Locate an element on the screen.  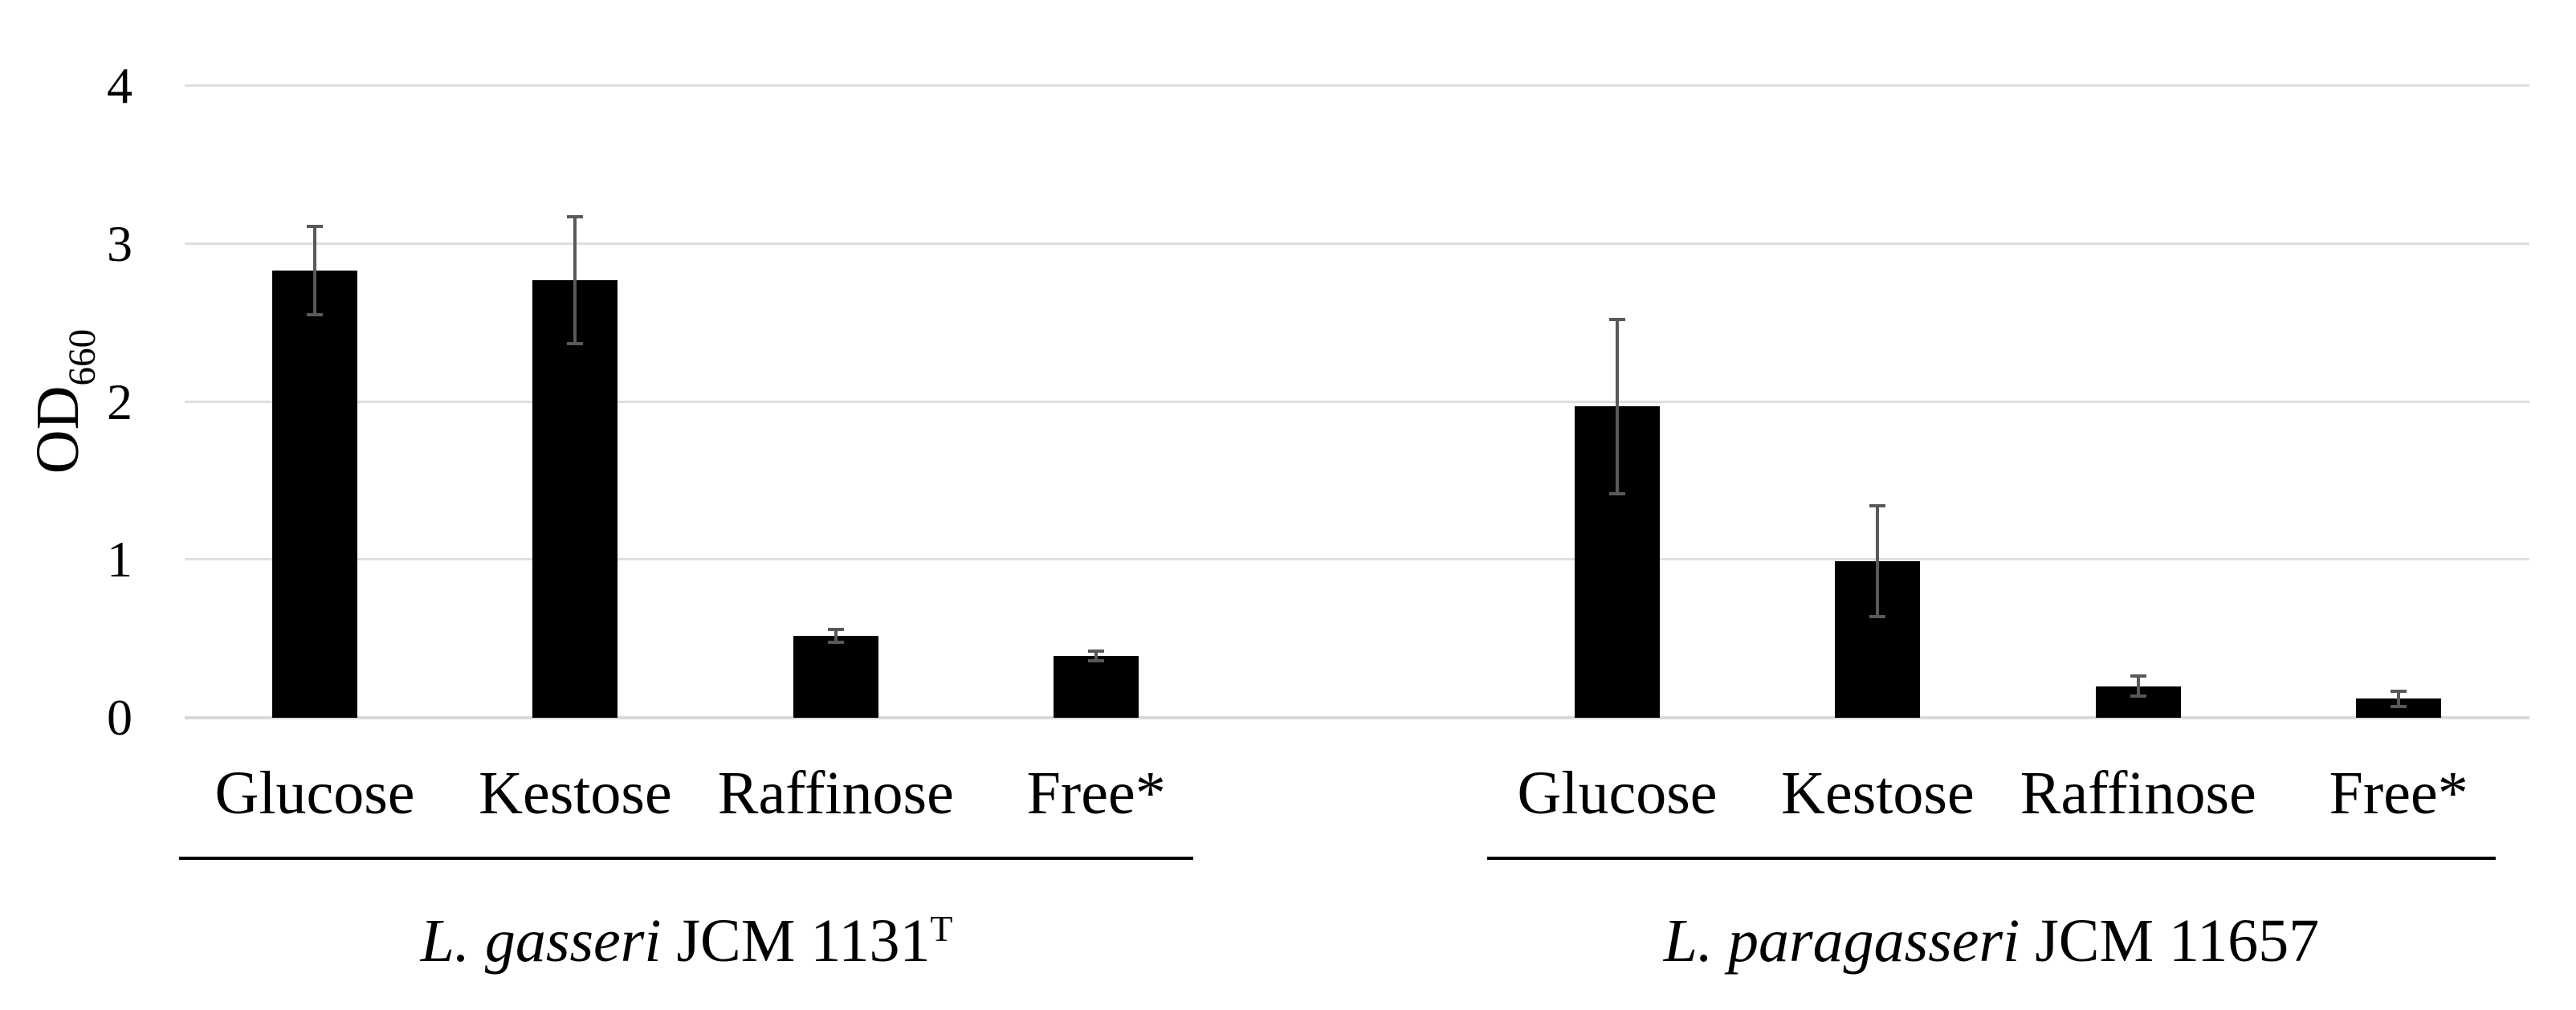
group-title: L. gasseri JCM 1131T is located at coordinates (687, 941).